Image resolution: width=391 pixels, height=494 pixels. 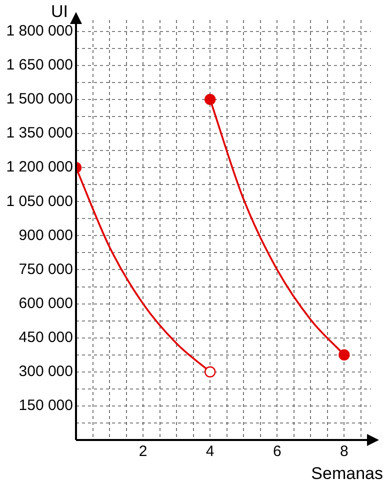 What do you see at coordinates (39, 201) in the screenshot?
I see `y-tick-label: 1 050 000` at bounding box center [39, 201].